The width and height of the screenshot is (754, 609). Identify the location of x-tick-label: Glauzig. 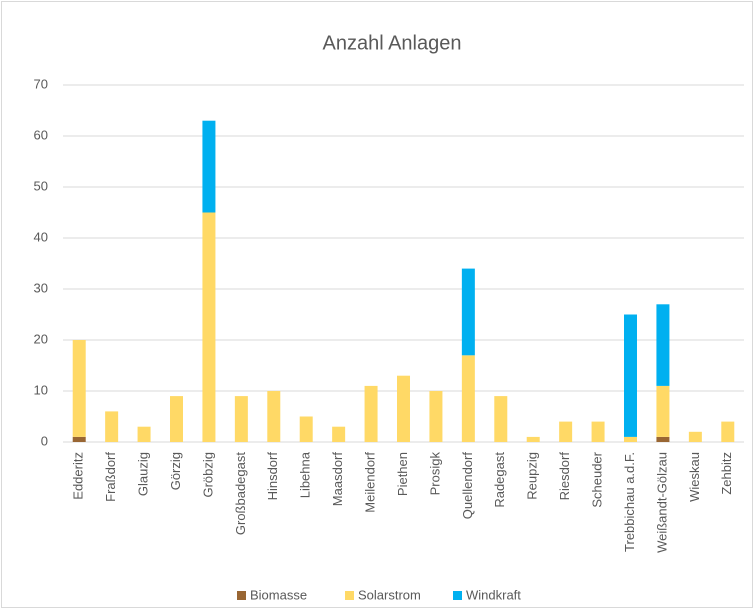
(143, 474).